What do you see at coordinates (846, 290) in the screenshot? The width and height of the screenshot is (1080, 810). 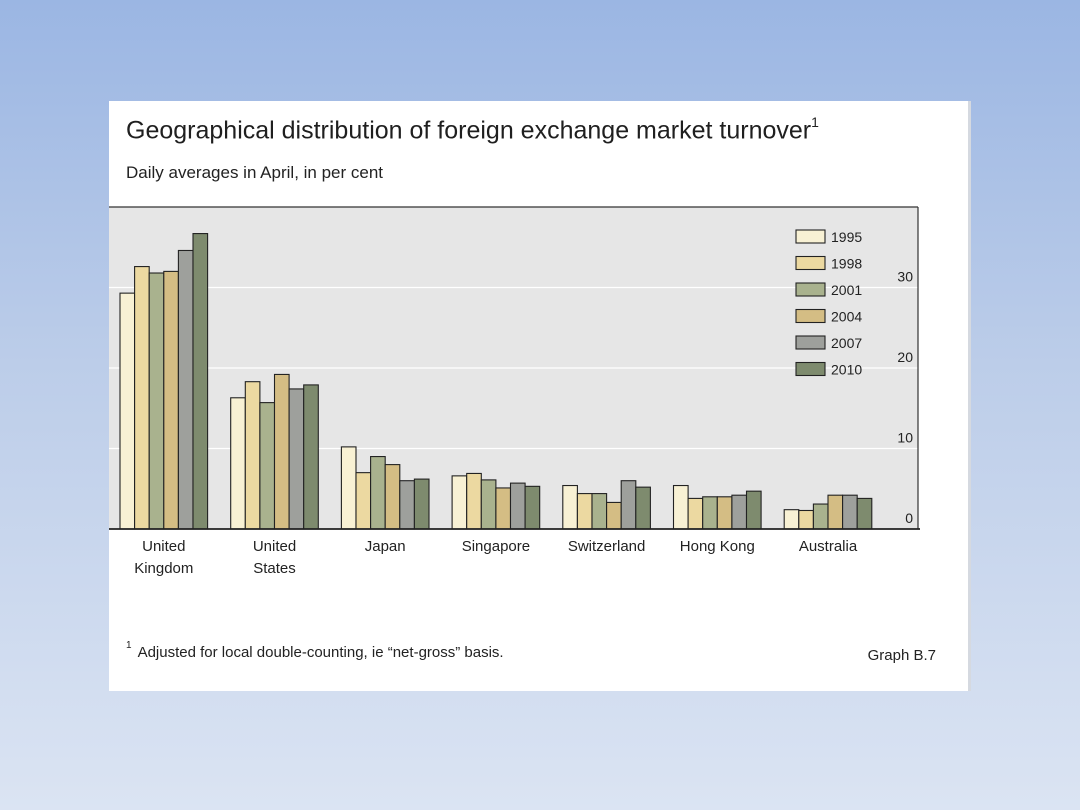 I see `legend-label: 2001` at bounding box center [846, 290].